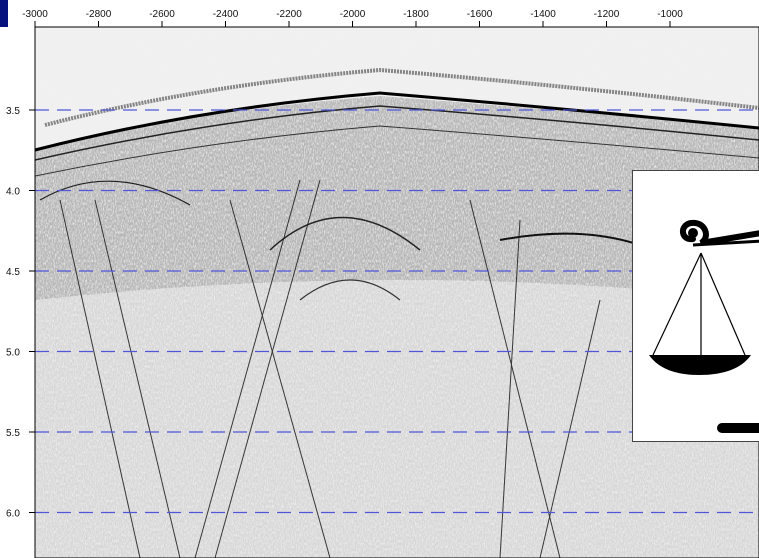  What do you see at coordinates (20, 313) in the screenshot?
I see `y-axis: 3.5 4.0 4.5 5.0 5.5 6.0` at bounding box center [20, 313].